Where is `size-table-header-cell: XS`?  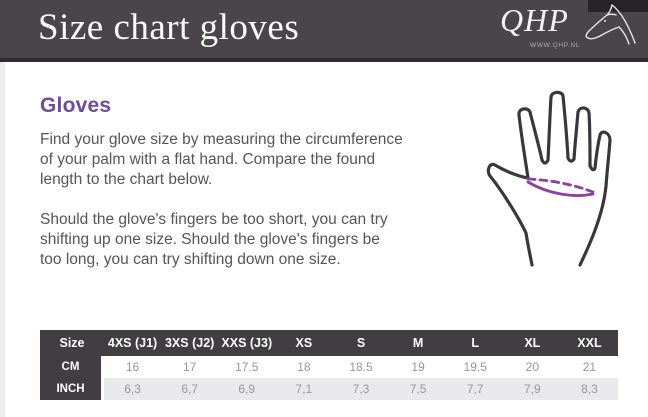
size-table-header-cell: XS is located at coordinates (304, 343).